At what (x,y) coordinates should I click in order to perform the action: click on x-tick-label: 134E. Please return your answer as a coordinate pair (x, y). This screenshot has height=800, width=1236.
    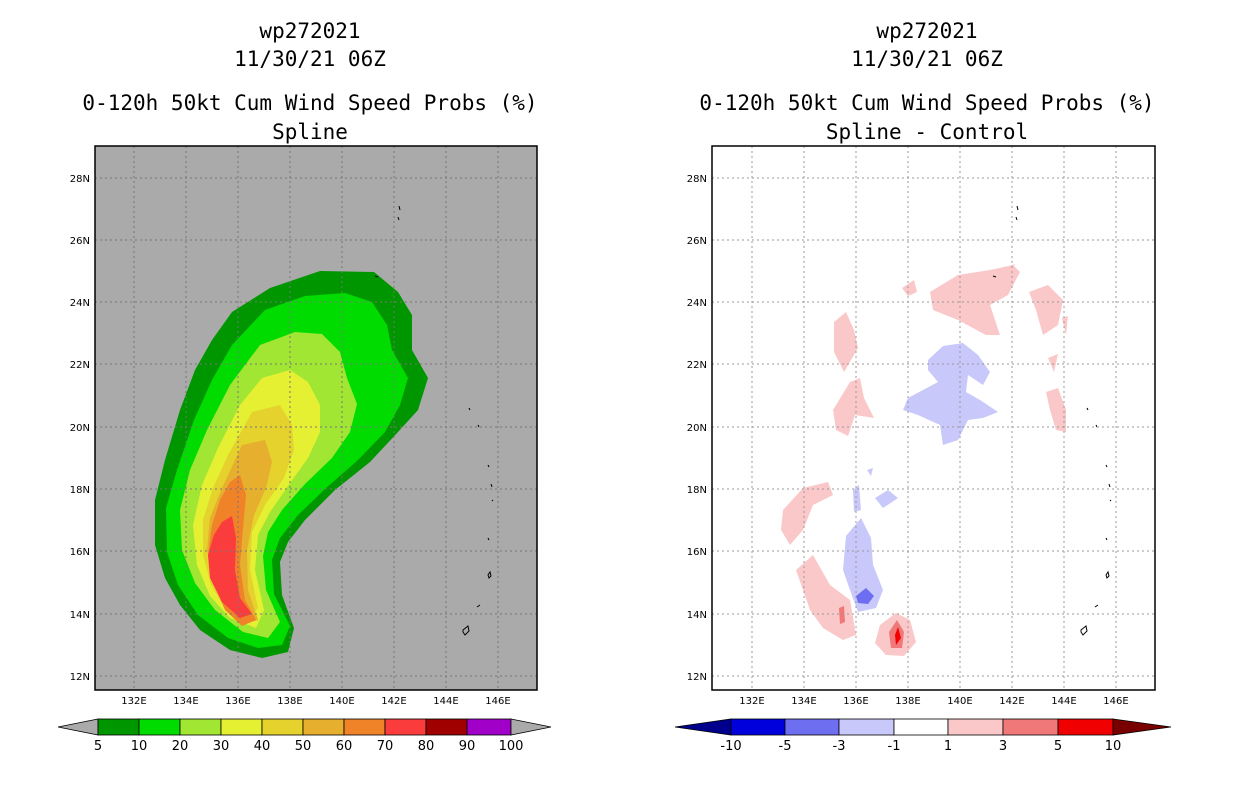
    Looking at the image, I should click on (185, 701).